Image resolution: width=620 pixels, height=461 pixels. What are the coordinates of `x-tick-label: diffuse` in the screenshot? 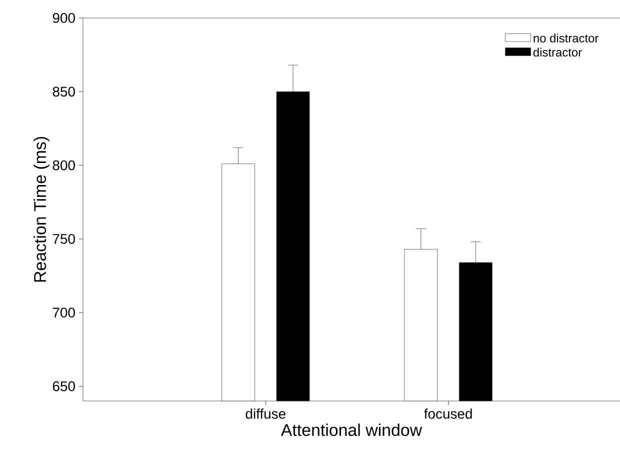 It's located at (266, 413).